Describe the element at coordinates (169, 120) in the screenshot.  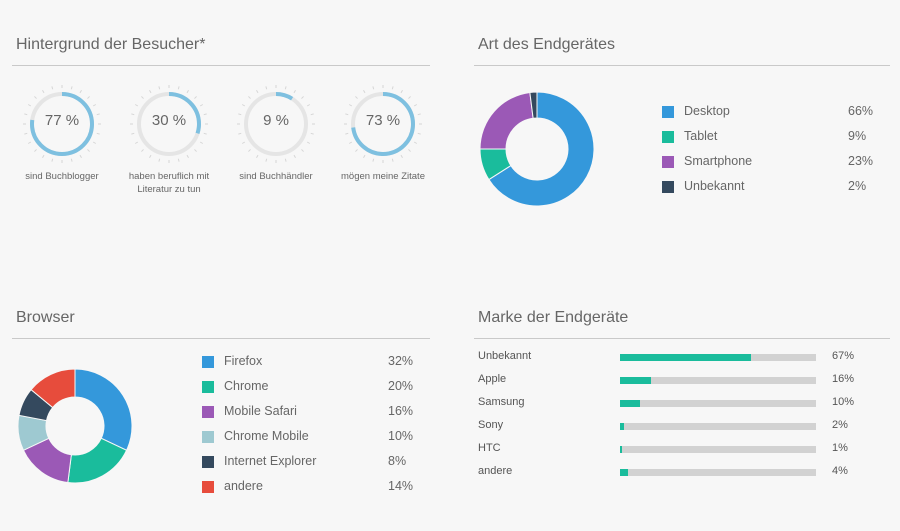
I see `gauge-value: 30 %` at that location.